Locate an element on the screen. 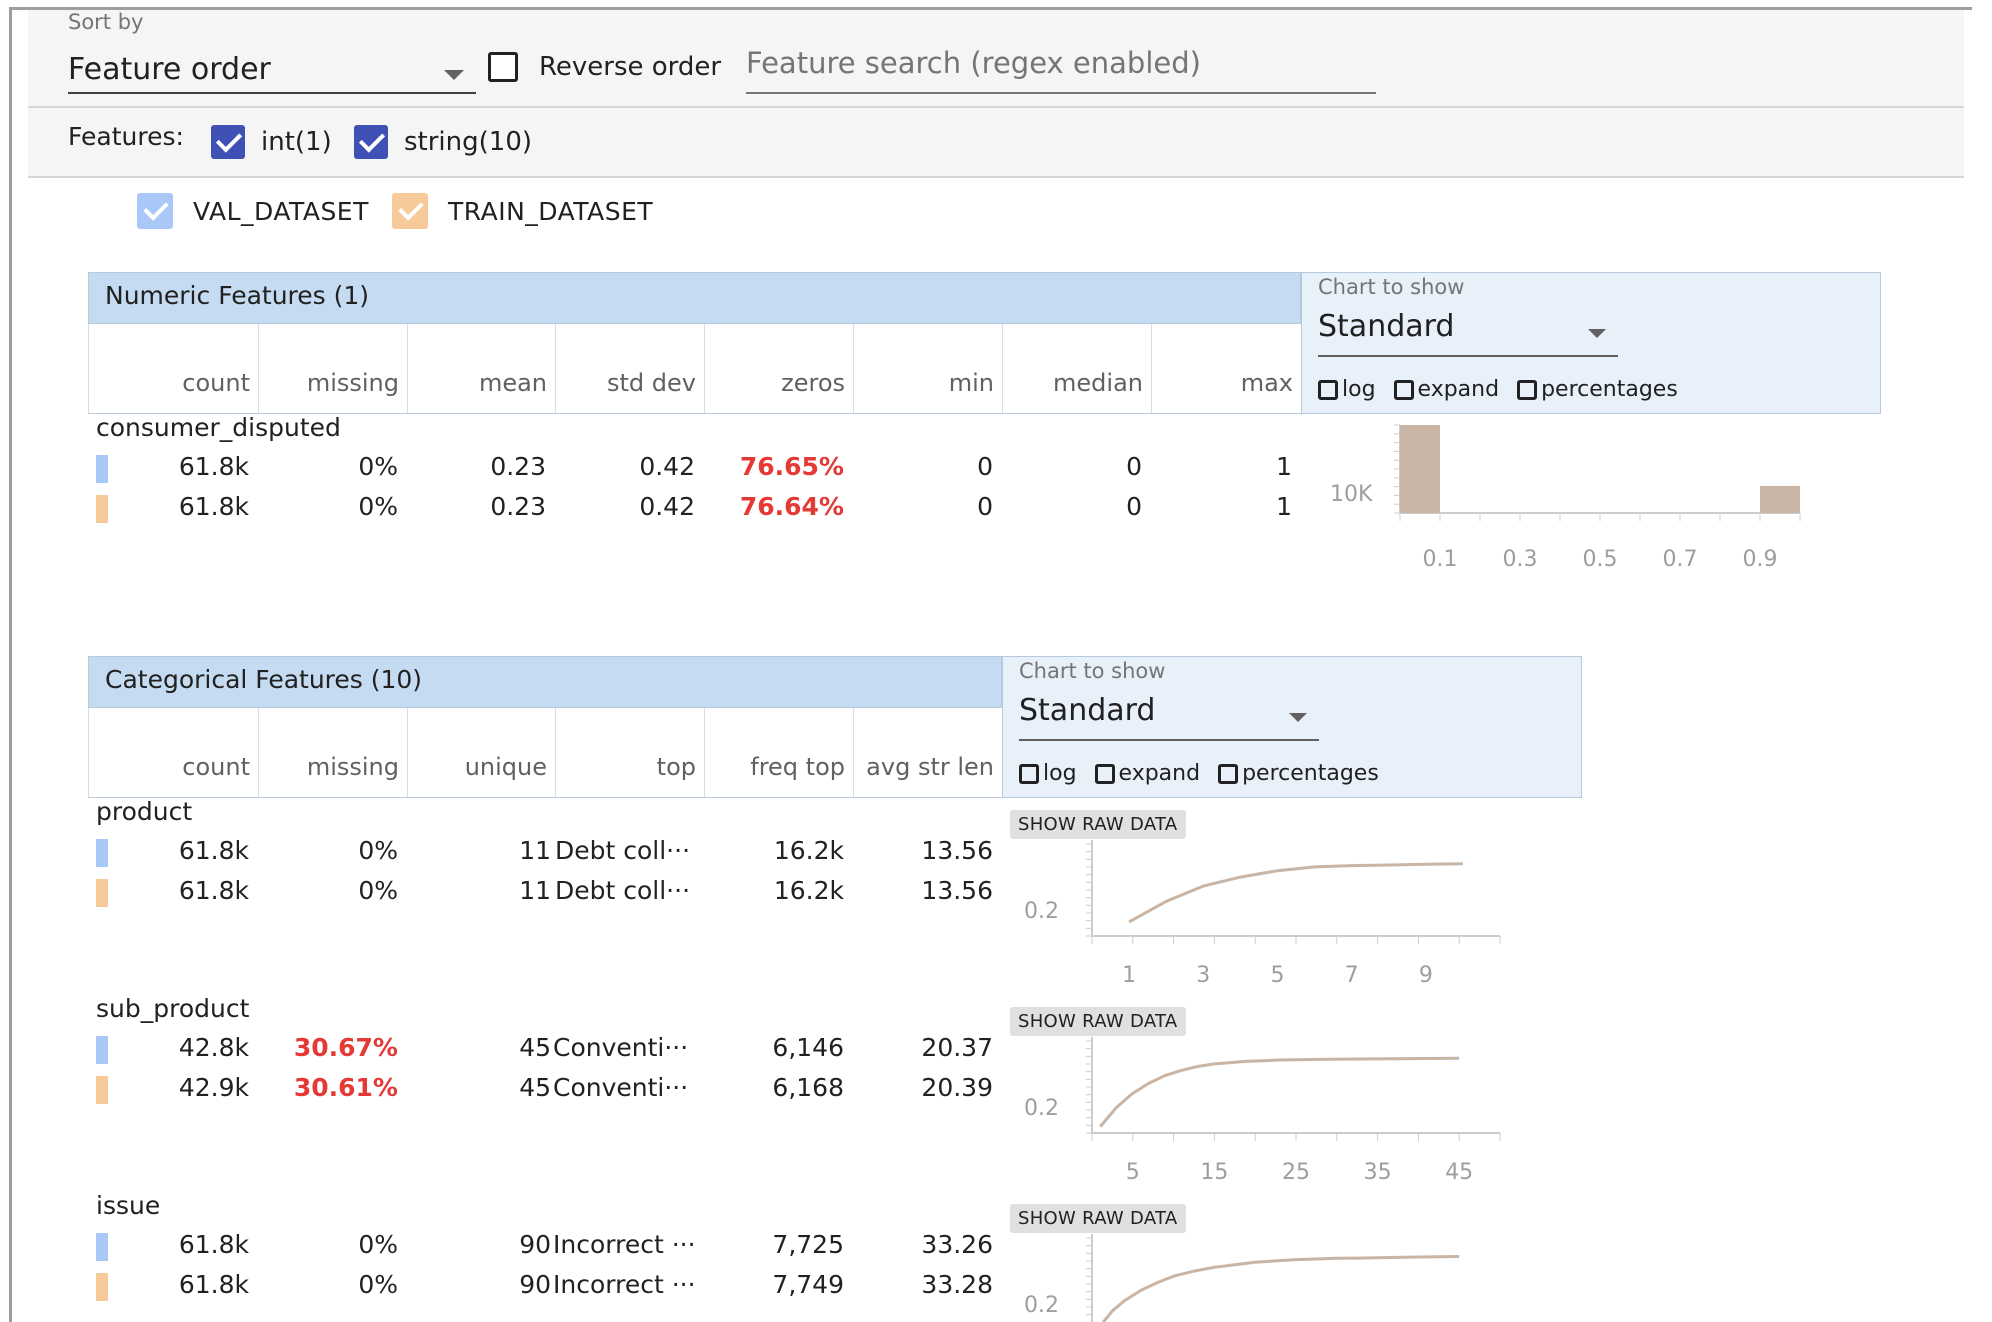 The height and width of the screenshot is (1322, 1992). y-tick-label: 10K is located at coordinates (1351, 494).